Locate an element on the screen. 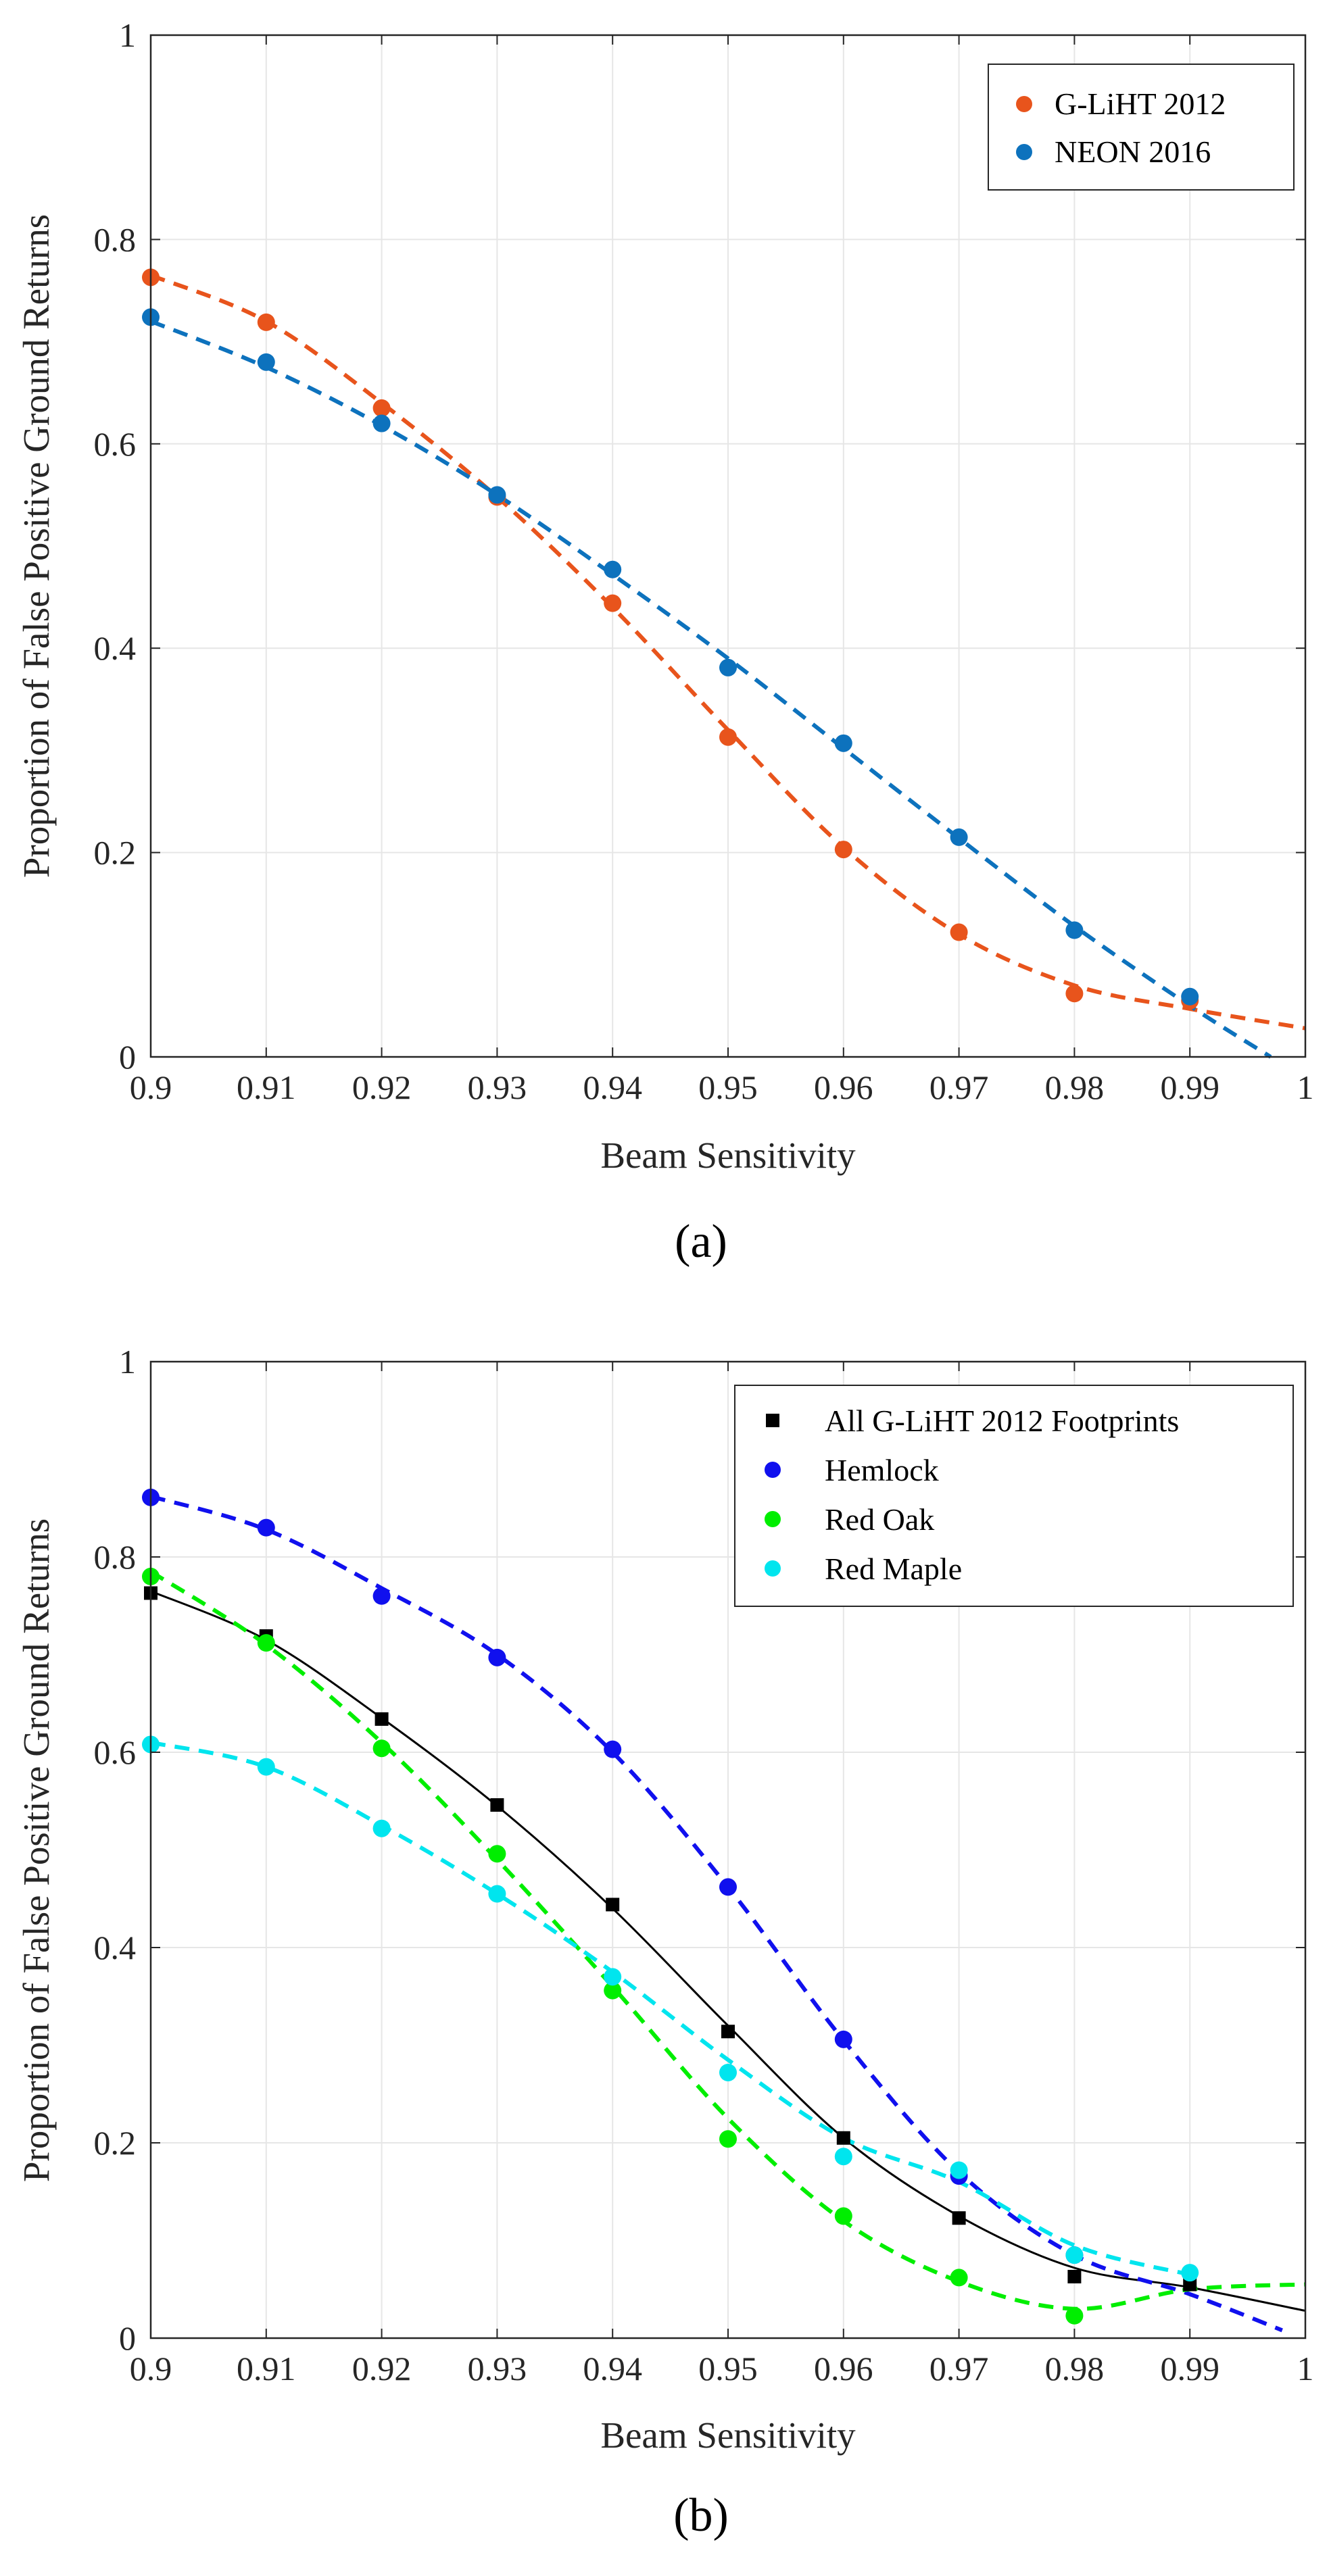  panel-a-x-tick-label: 0.92 is located at coordinates (382, 1087).